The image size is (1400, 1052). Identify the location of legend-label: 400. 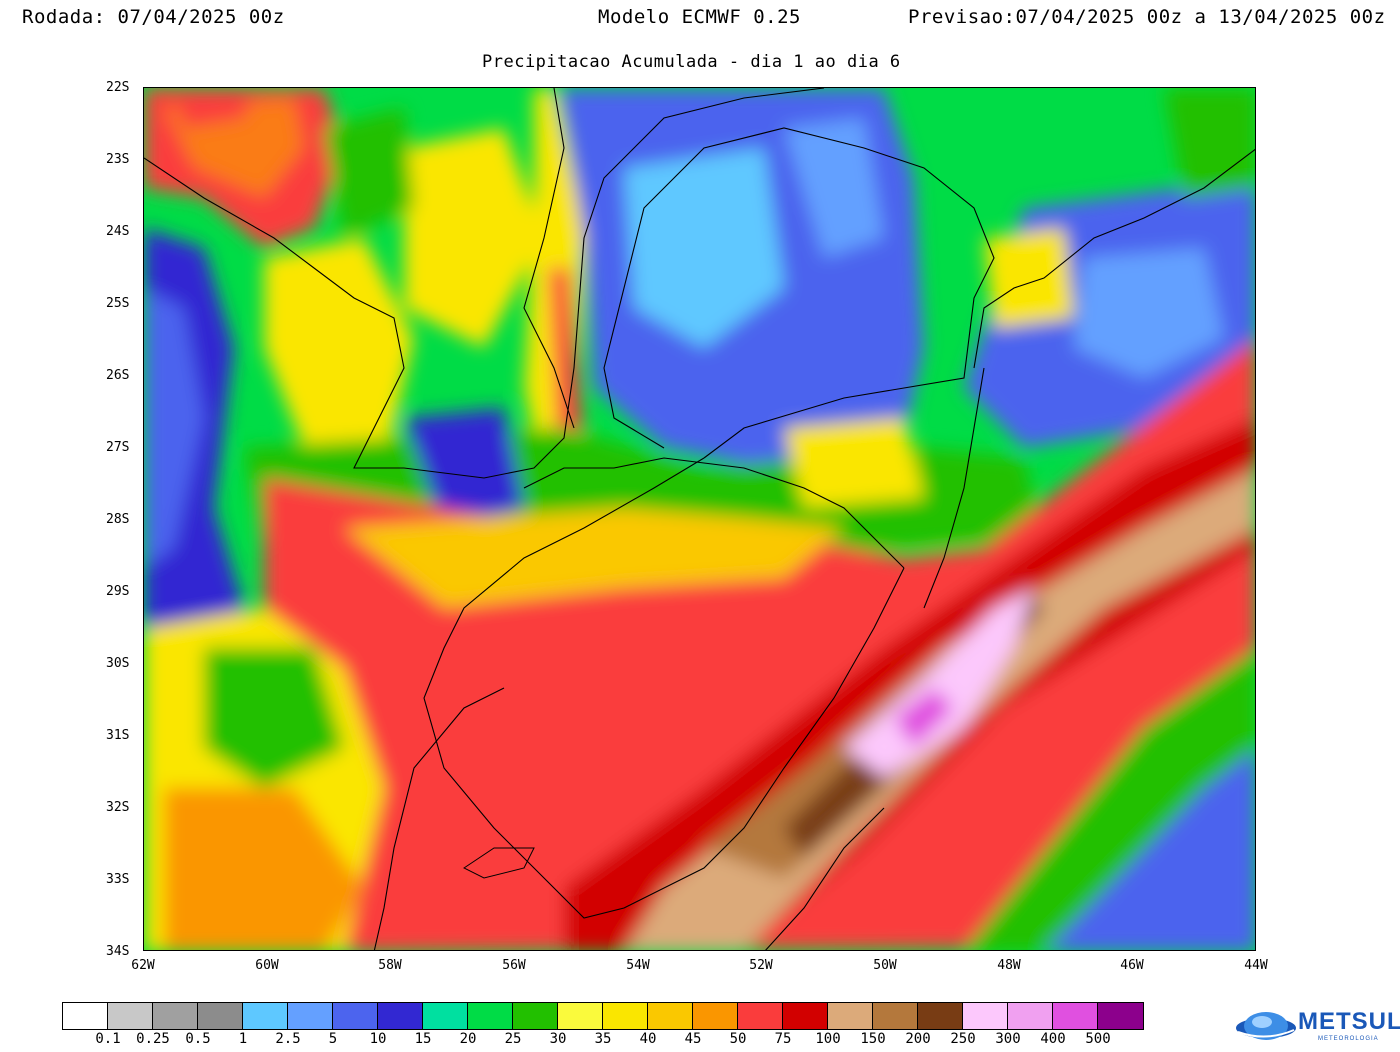
(1053, 1039).